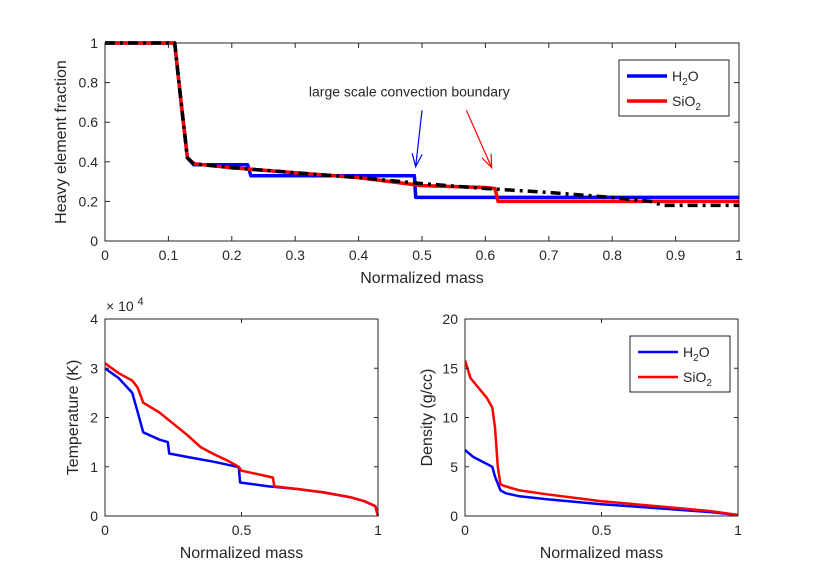 The height and width of the screenshot is (580, 817). What do you see at coordinates (89, 201) in the screenshot?
I see `y-tick-label: 0.2` at bounding box center [89, 201].